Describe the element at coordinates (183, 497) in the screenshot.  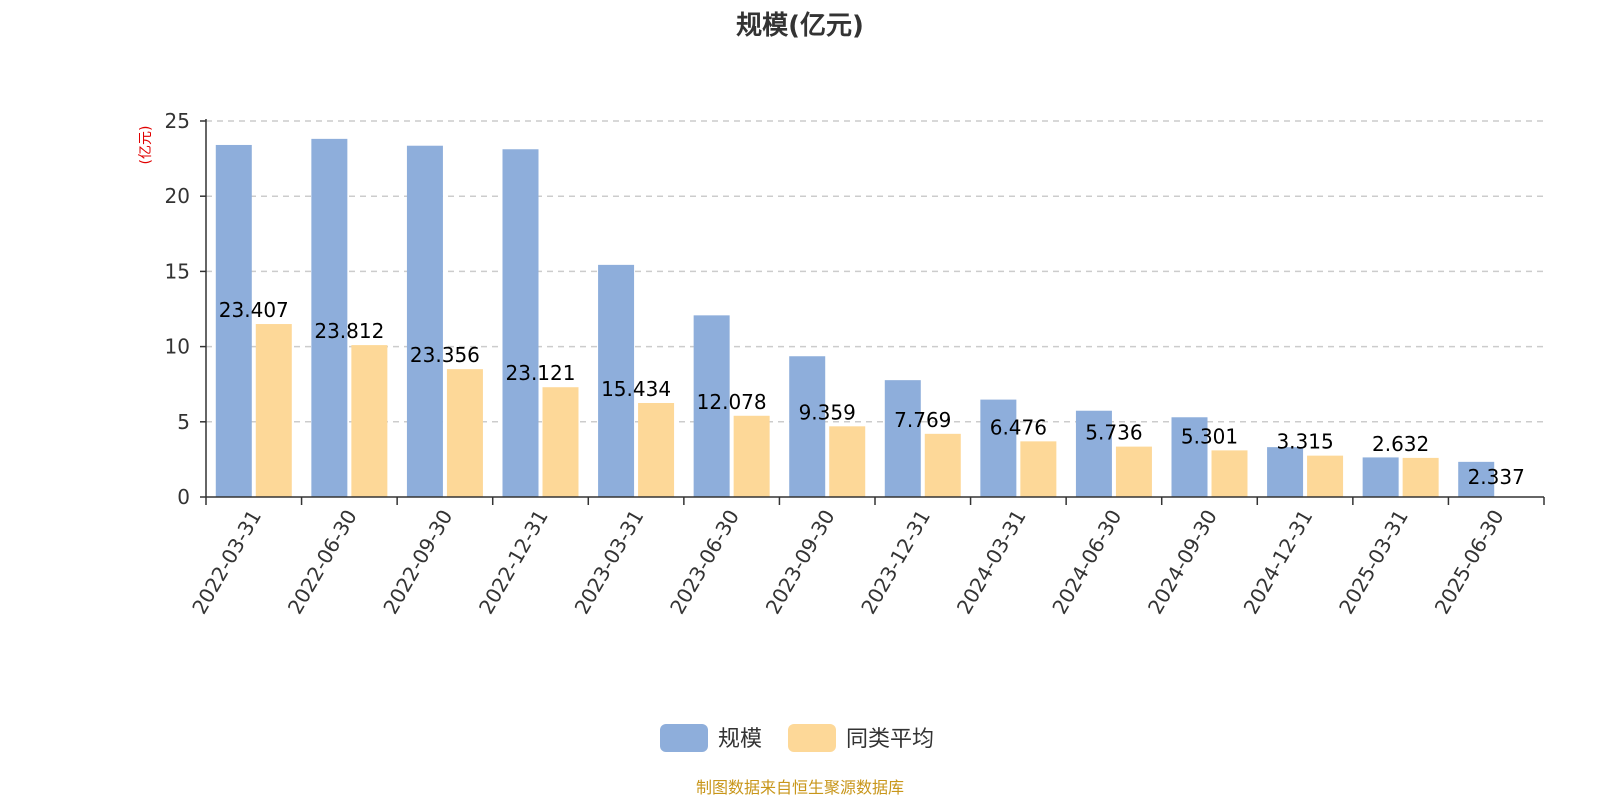
I see `y-tick-label: 0` at that location.